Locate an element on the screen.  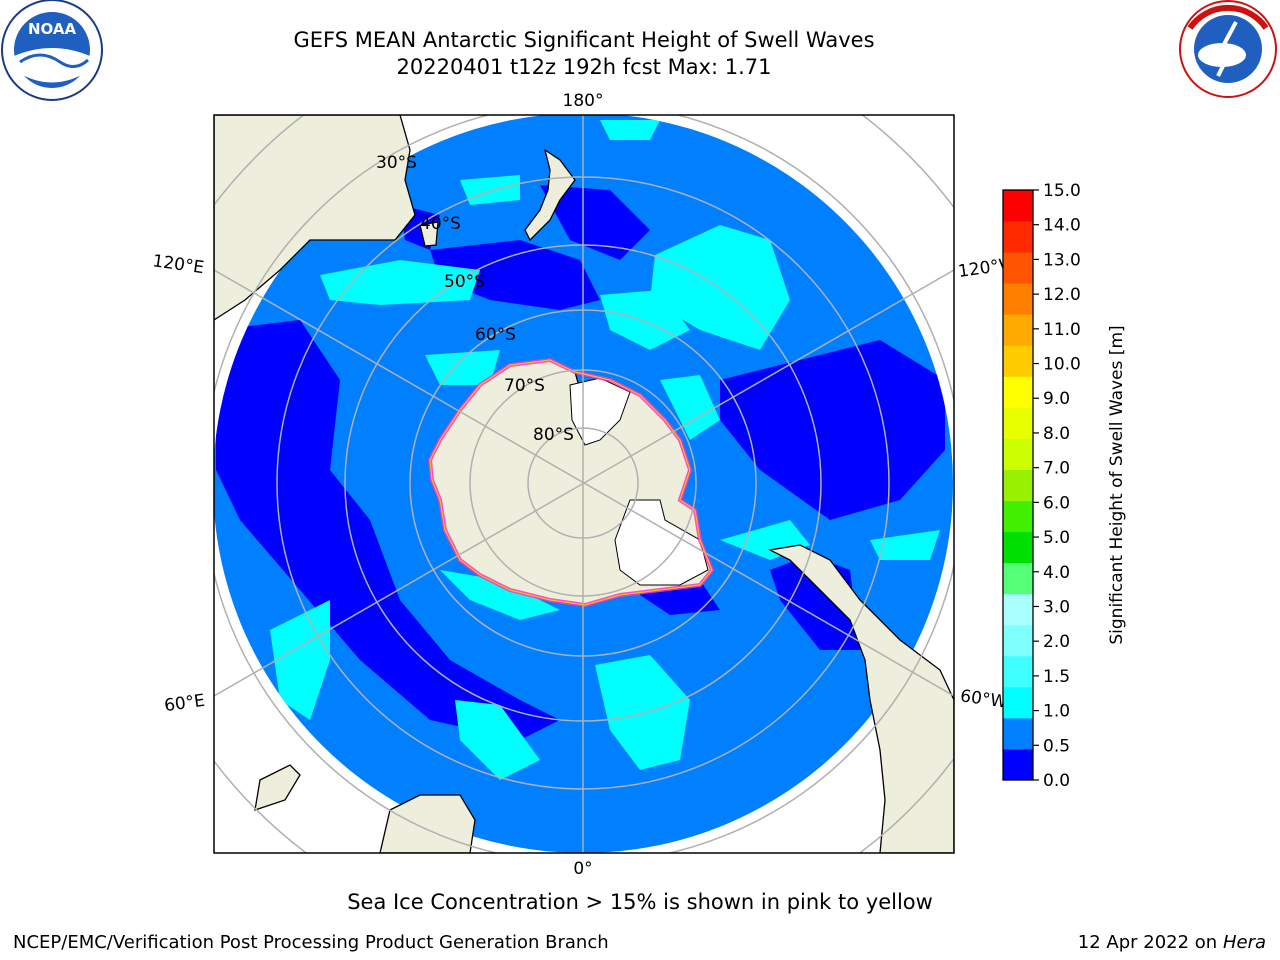
lat-label-70s: 70°S is located at coordinates (524, 386).